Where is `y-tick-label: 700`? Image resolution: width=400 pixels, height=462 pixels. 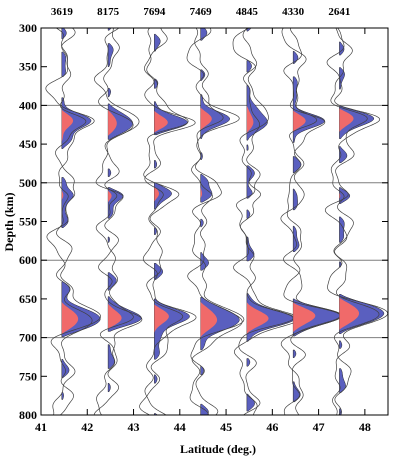
y-tick-label: 700 is located at coordinates (28, 338).